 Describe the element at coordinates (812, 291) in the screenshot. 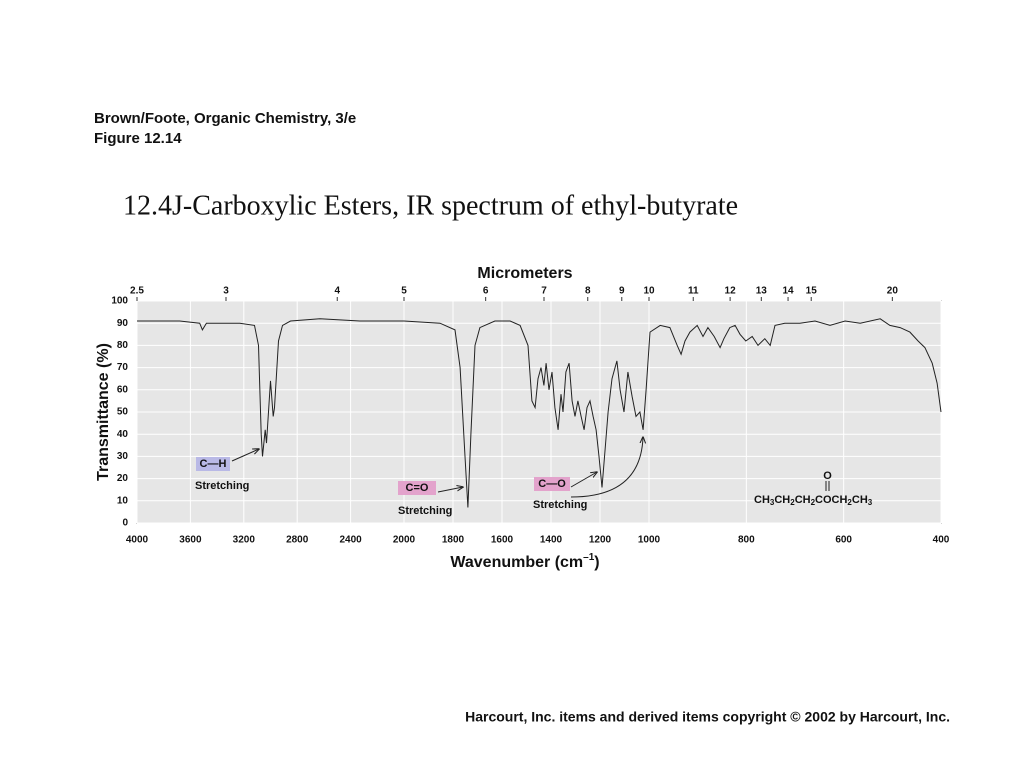

I see `top-tick-label: 15` at that location.